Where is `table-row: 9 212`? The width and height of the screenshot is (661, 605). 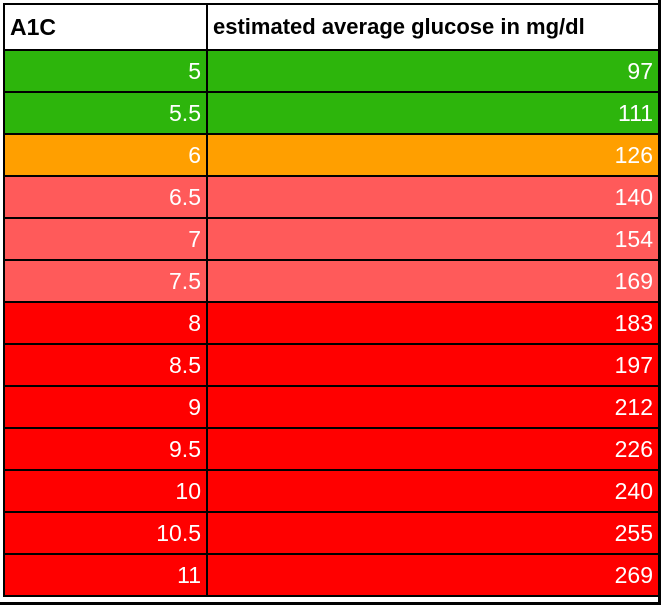
table-row: 9 212 is located at coordinates (331, 407).